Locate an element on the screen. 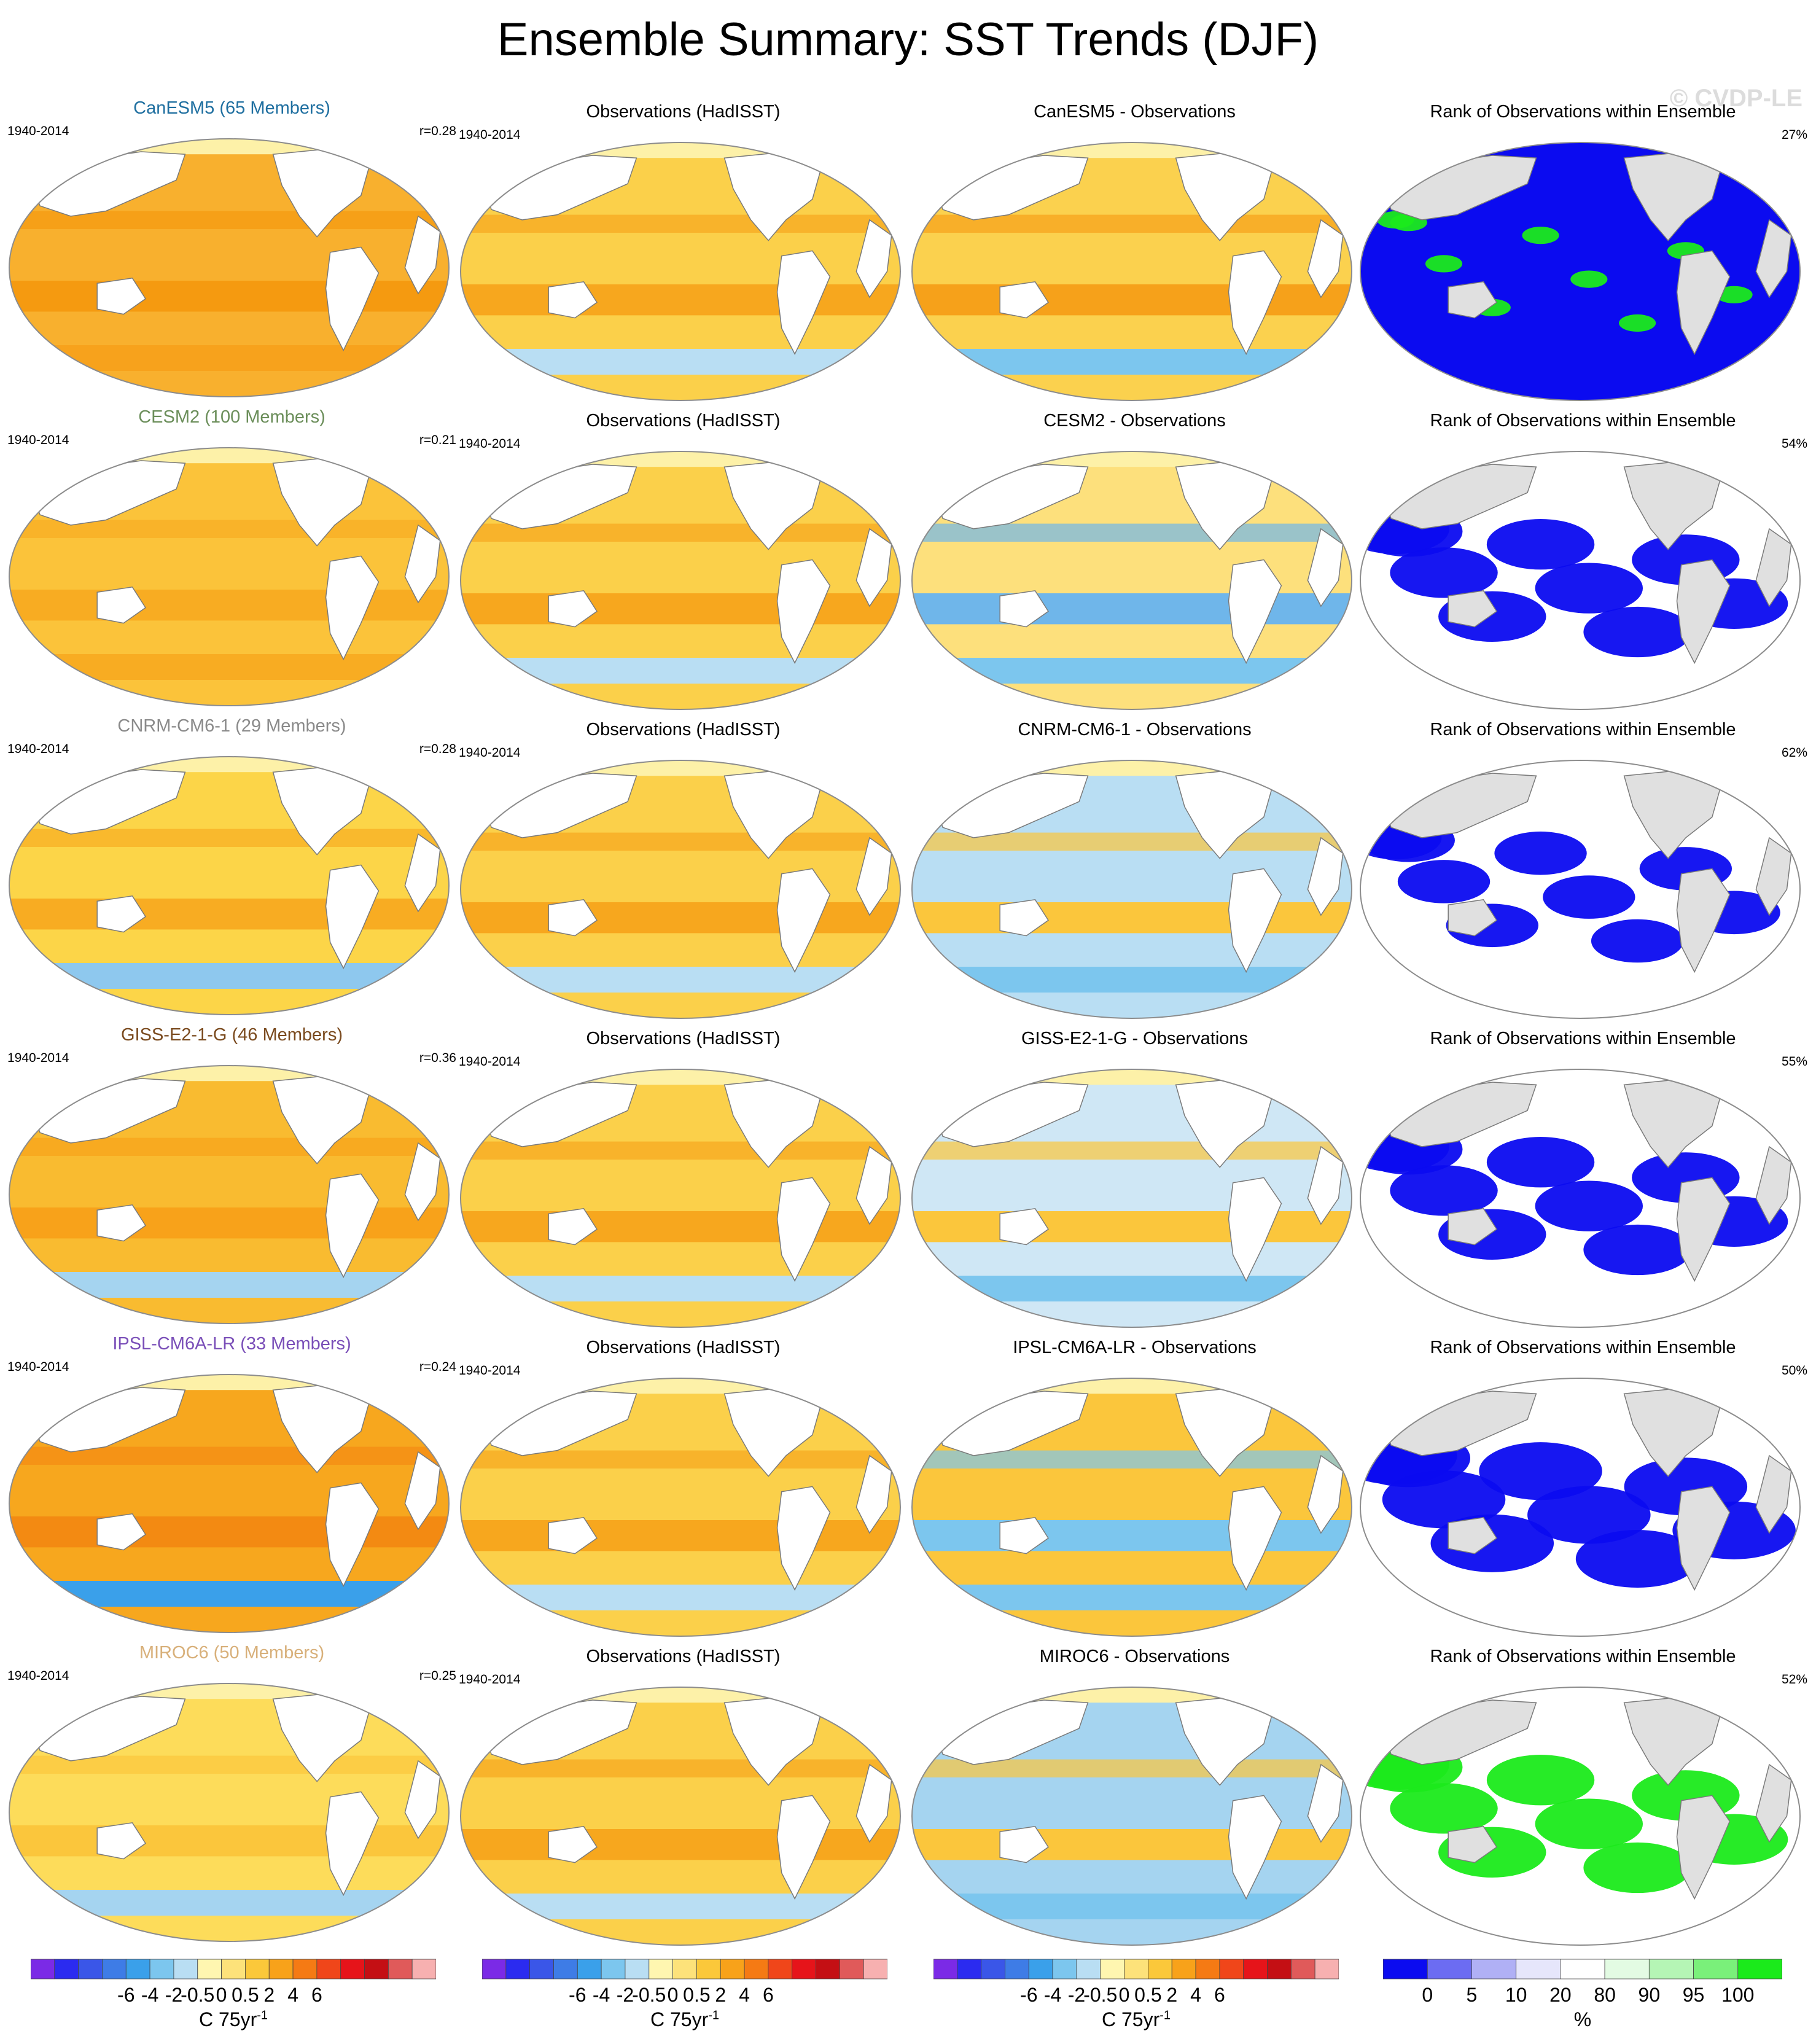  rank-percent: 54% is located at coordinates (1794, 444).